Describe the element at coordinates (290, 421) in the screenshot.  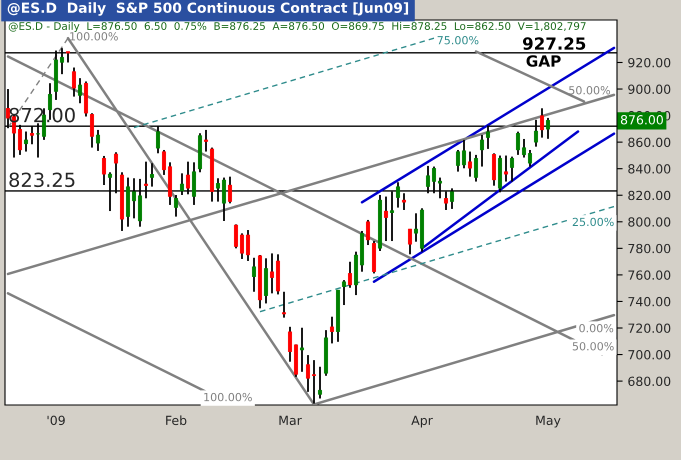
I see `x-tick-label: Mar` at that location.